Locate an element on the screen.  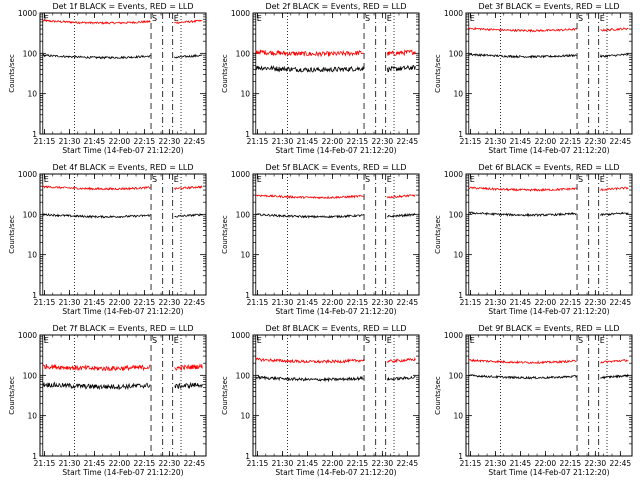
panel-title: Det 6f BLACK = Events, RED = LLD is located at coordinates (548, 167).